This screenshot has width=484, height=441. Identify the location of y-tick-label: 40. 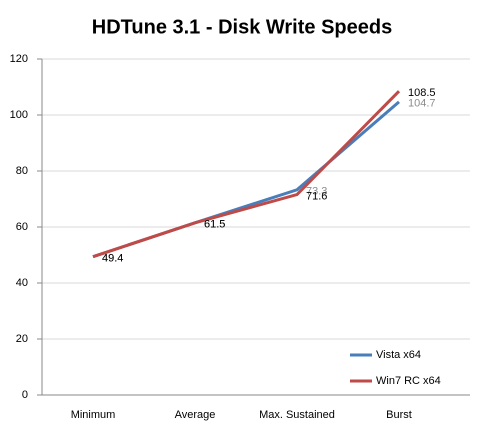
(22, 283).